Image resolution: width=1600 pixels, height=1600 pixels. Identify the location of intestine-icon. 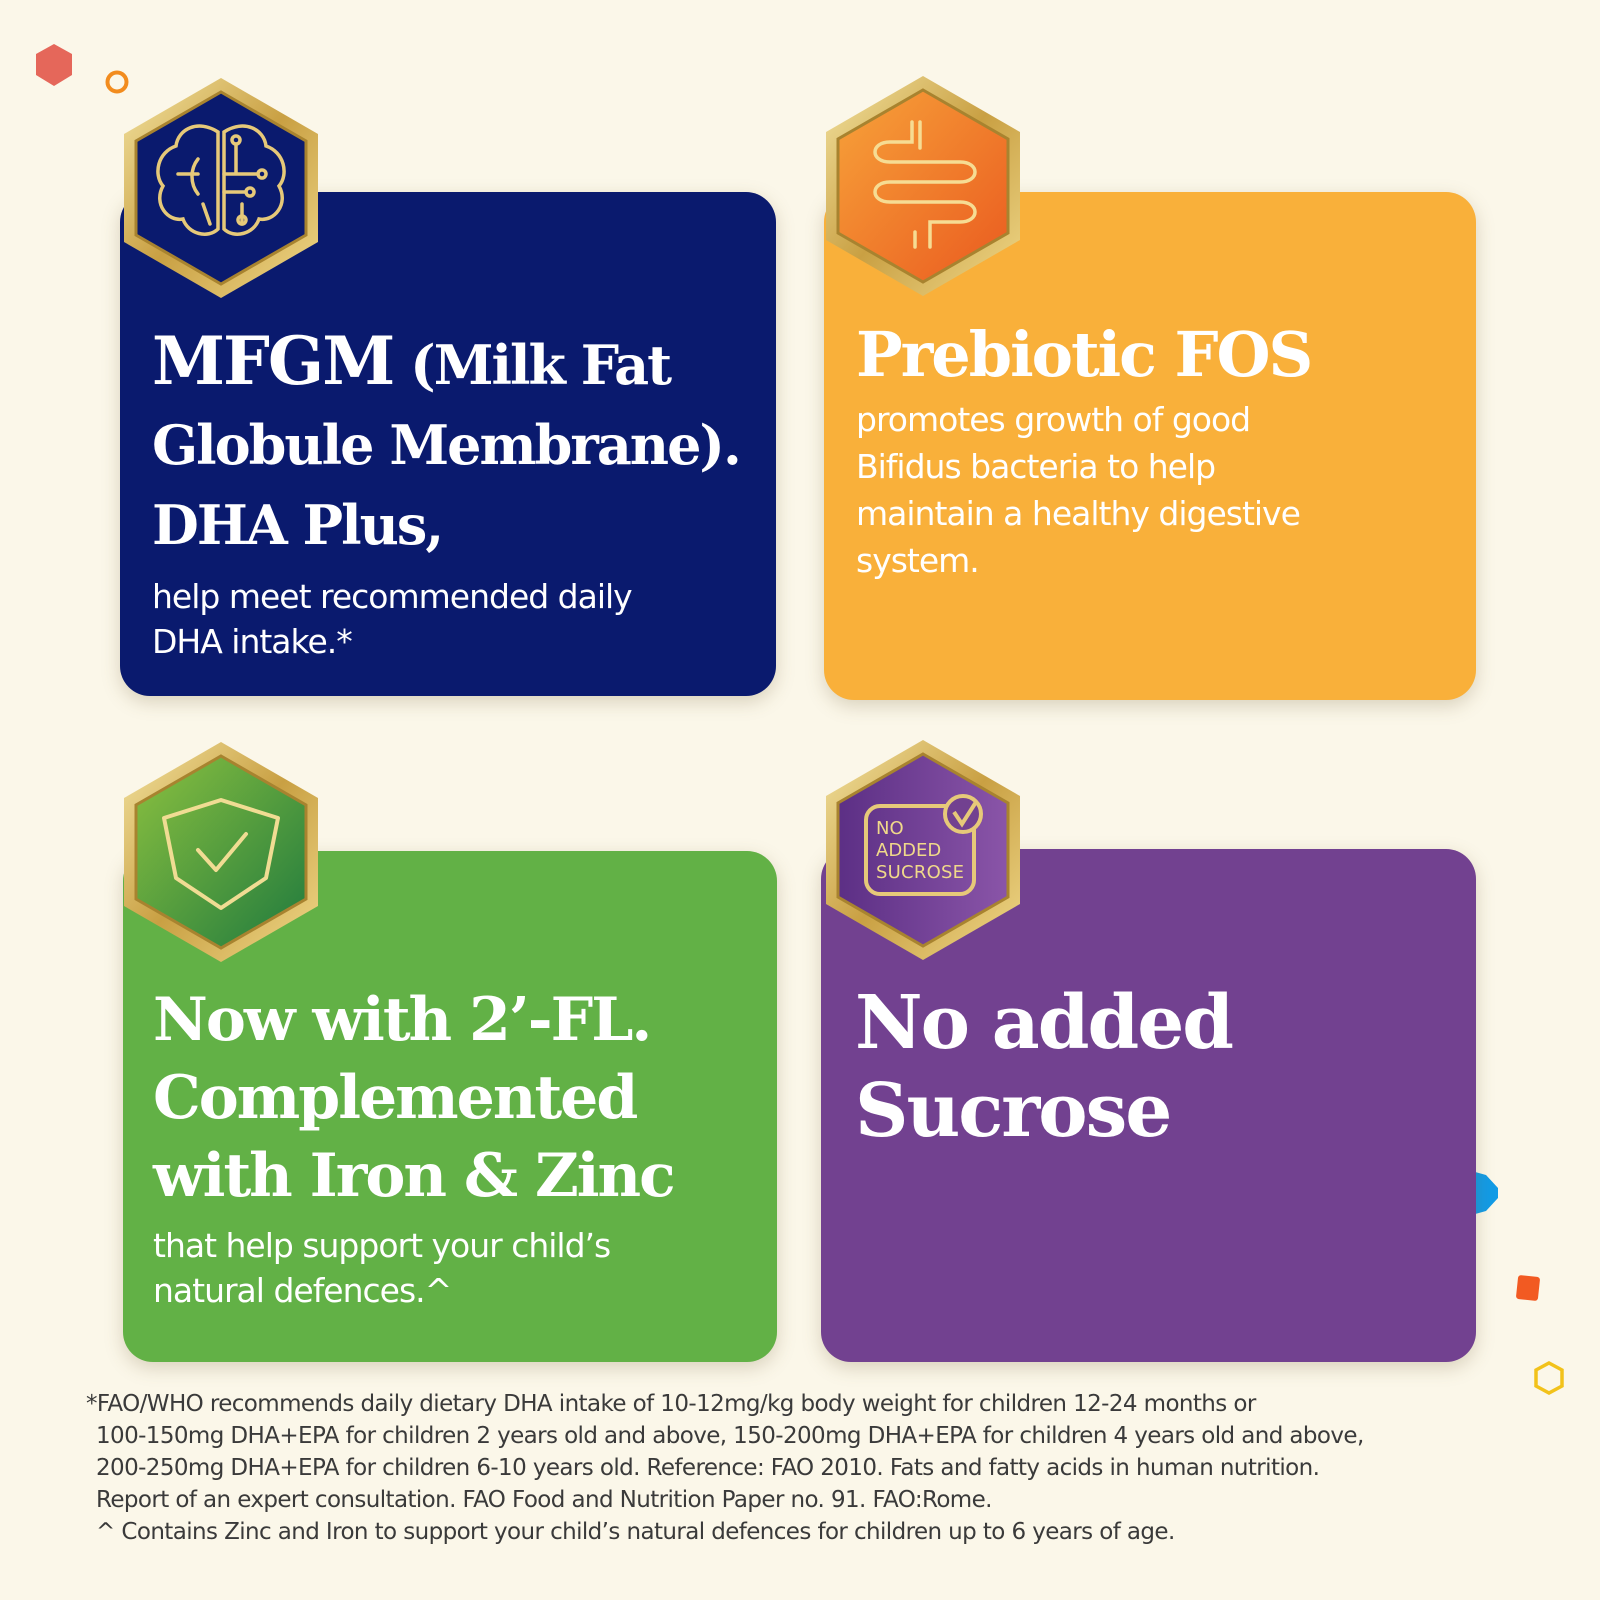
(923, 186).